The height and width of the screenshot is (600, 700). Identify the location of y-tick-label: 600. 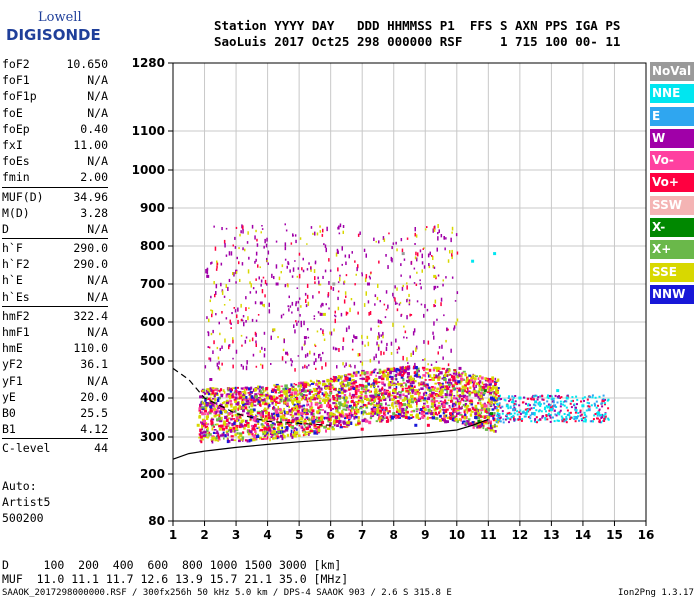
(152, 322).